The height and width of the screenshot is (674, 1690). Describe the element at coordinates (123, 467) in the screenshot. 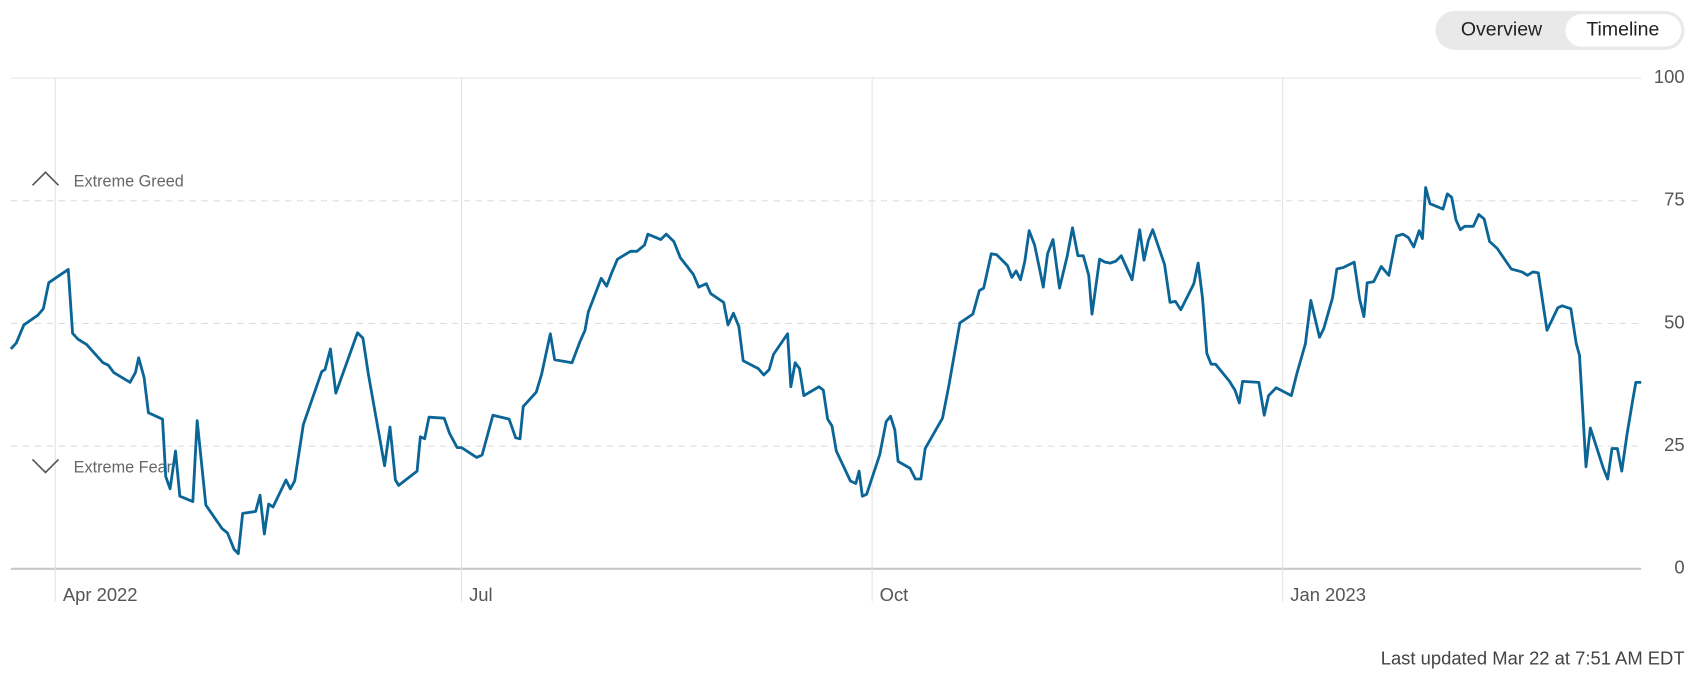

I see `fear-label: Extreme Fear` at that location.